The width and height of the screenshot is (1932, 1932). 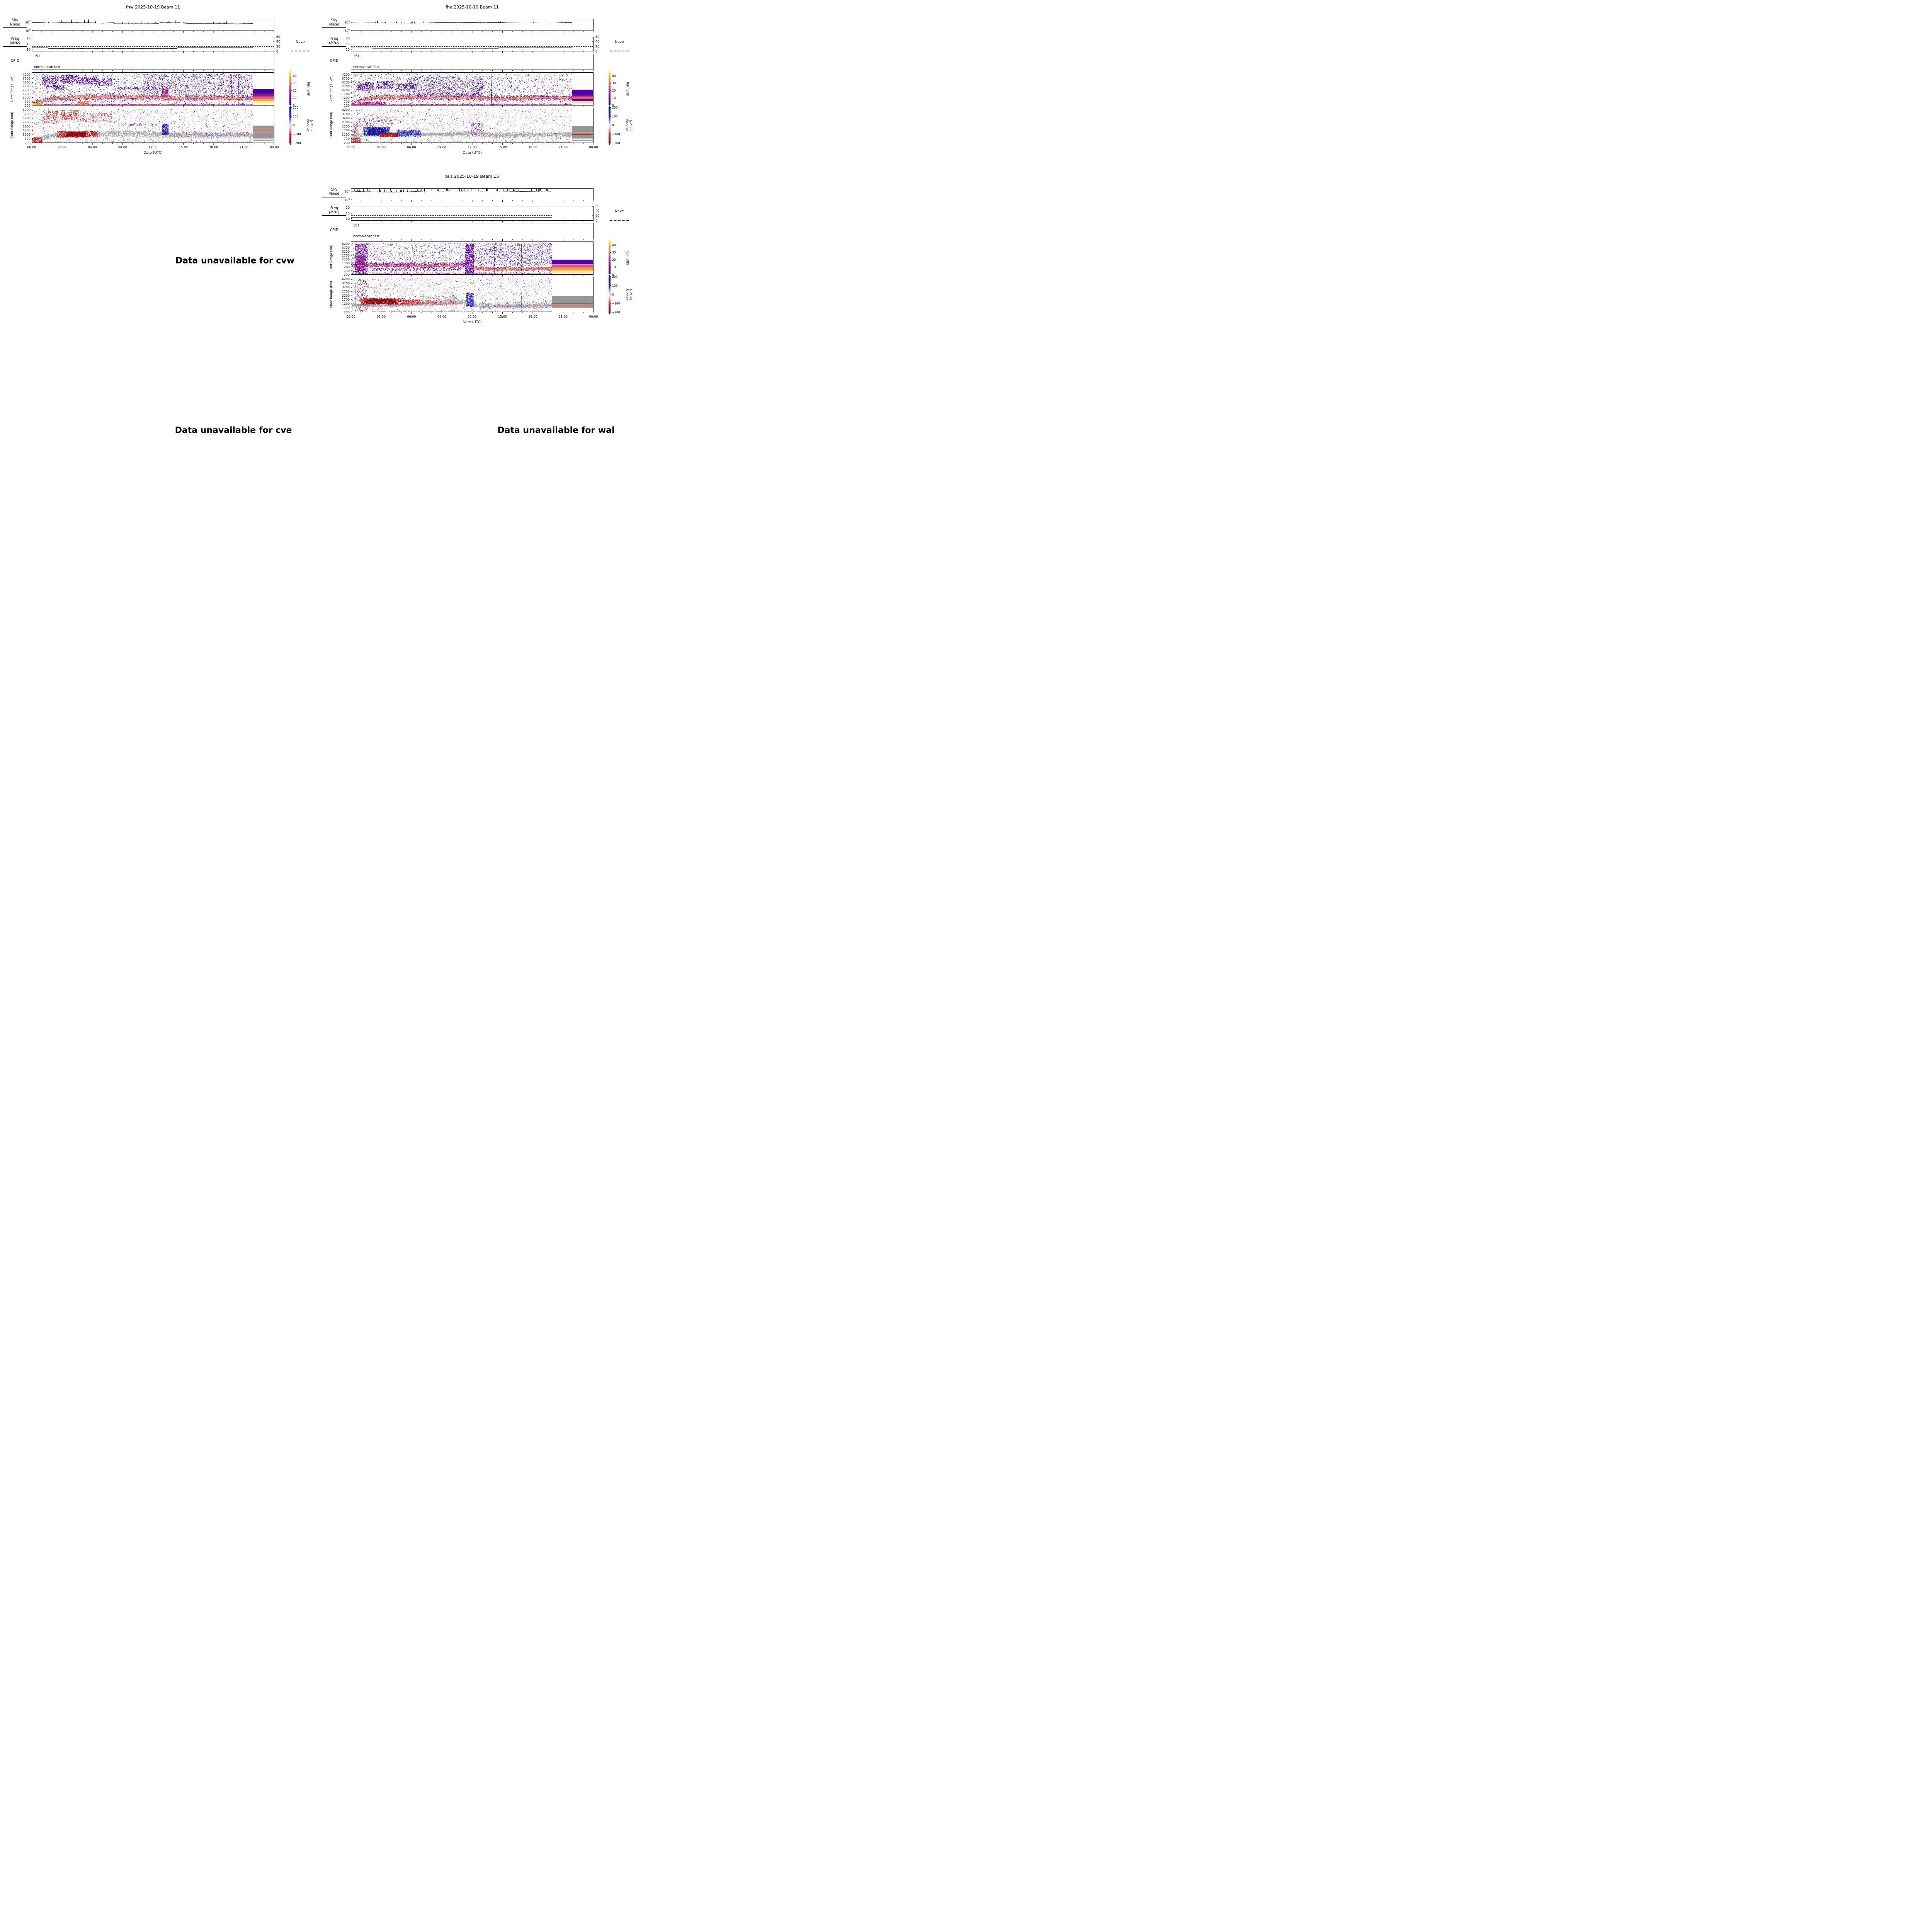 What do you see at coordinates (235, 261) in the screenshot?
I see `data-unavailable-cvw: Data unavailable for cvw` at bounding box center [235, 261].